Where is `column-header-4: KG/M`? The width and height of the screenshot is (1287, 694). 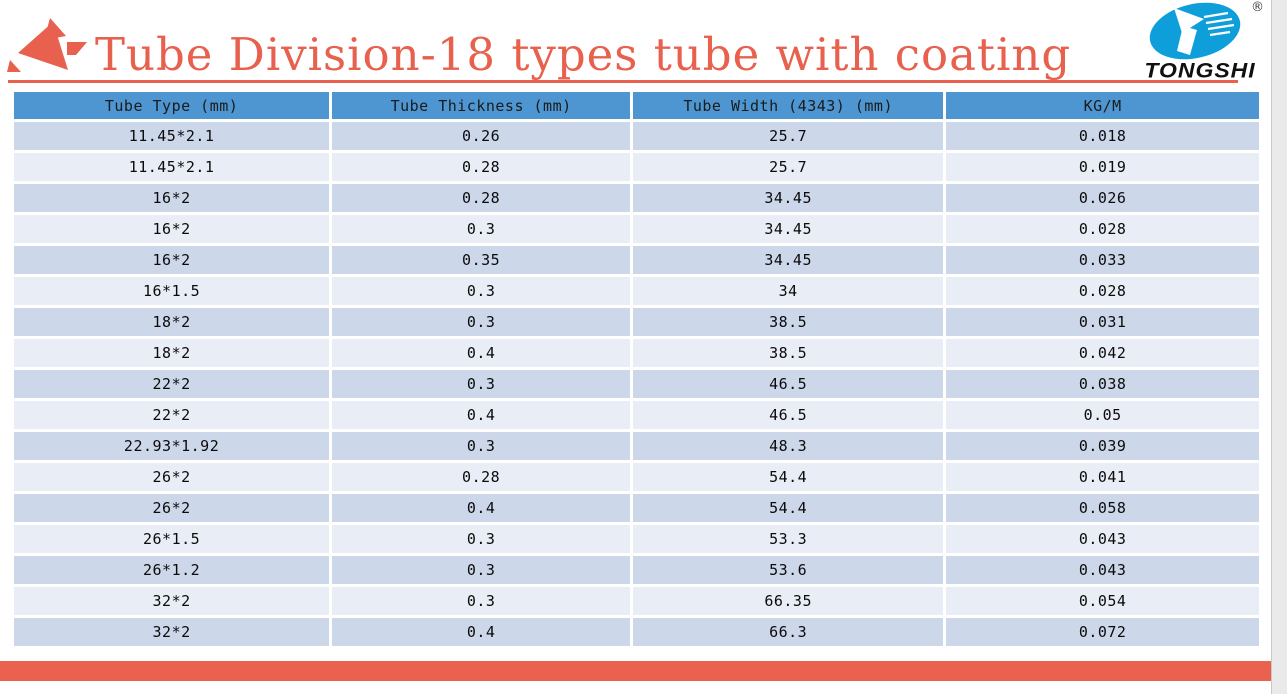 column-header-4: KG/M is located at coordinates (1102, 105).